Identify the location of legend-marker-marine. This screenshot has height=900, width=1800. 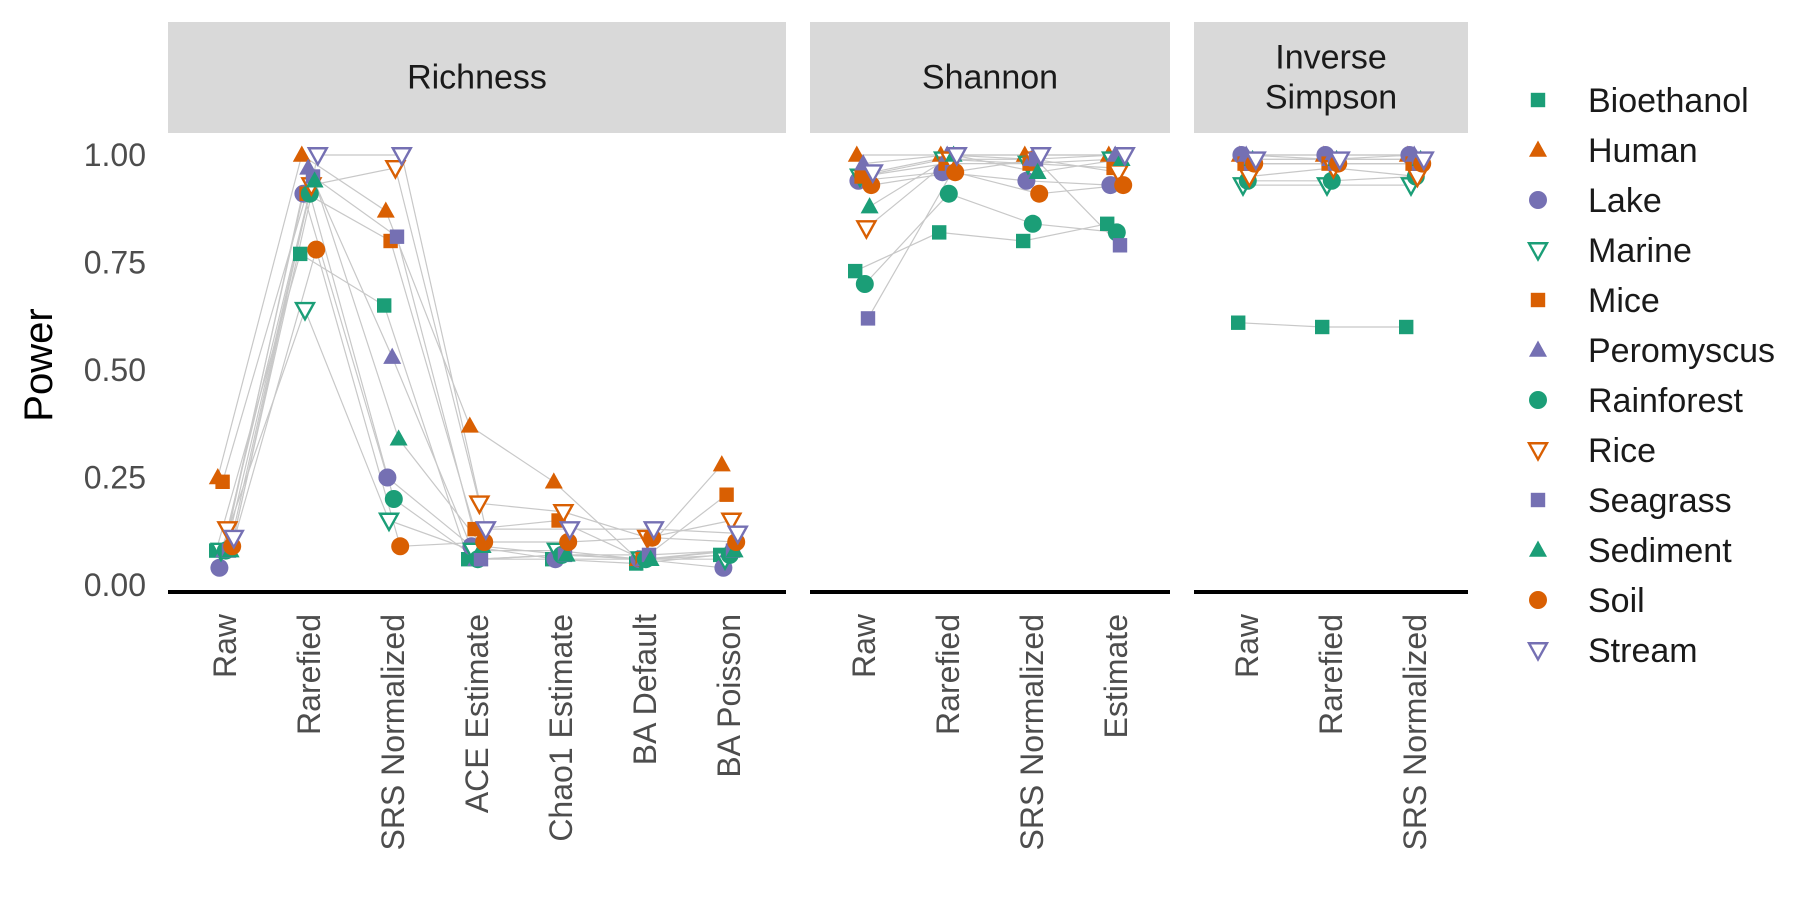
(1538, 252).